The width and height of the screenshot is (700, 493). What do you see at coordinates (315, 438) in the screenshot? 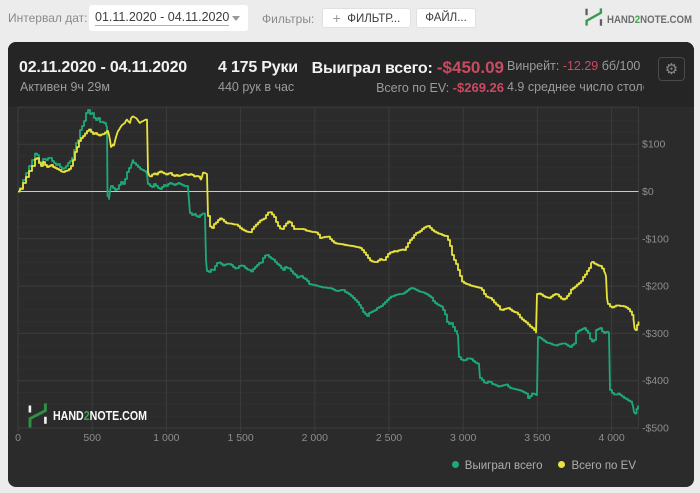
I see `svg-text: 2 000` at bounding box center [315, 438].